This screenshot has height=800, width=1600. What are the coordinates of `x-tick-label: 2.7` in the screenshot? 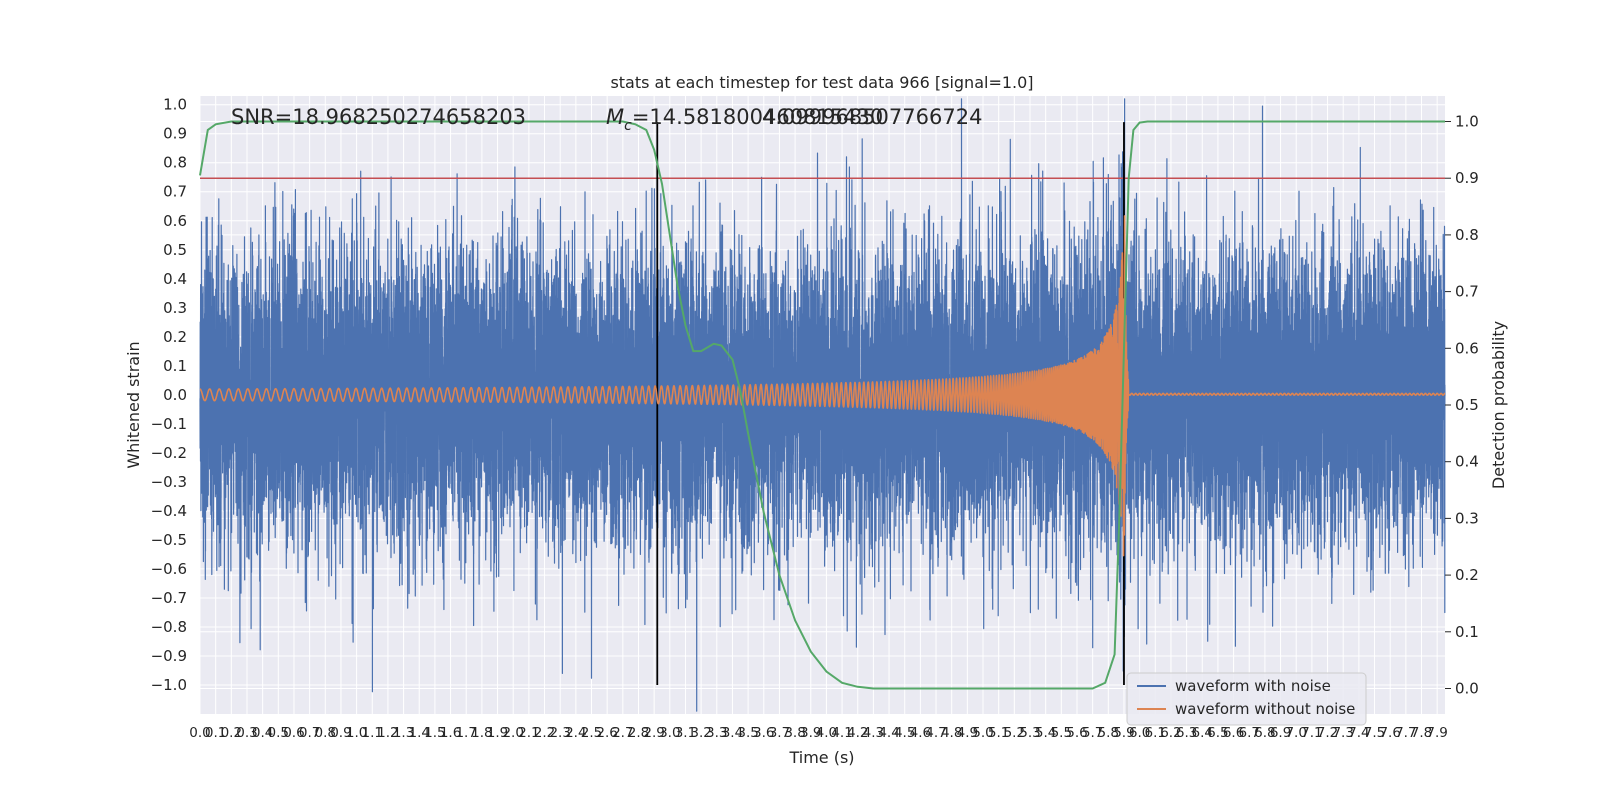 It's located at (622, 733).